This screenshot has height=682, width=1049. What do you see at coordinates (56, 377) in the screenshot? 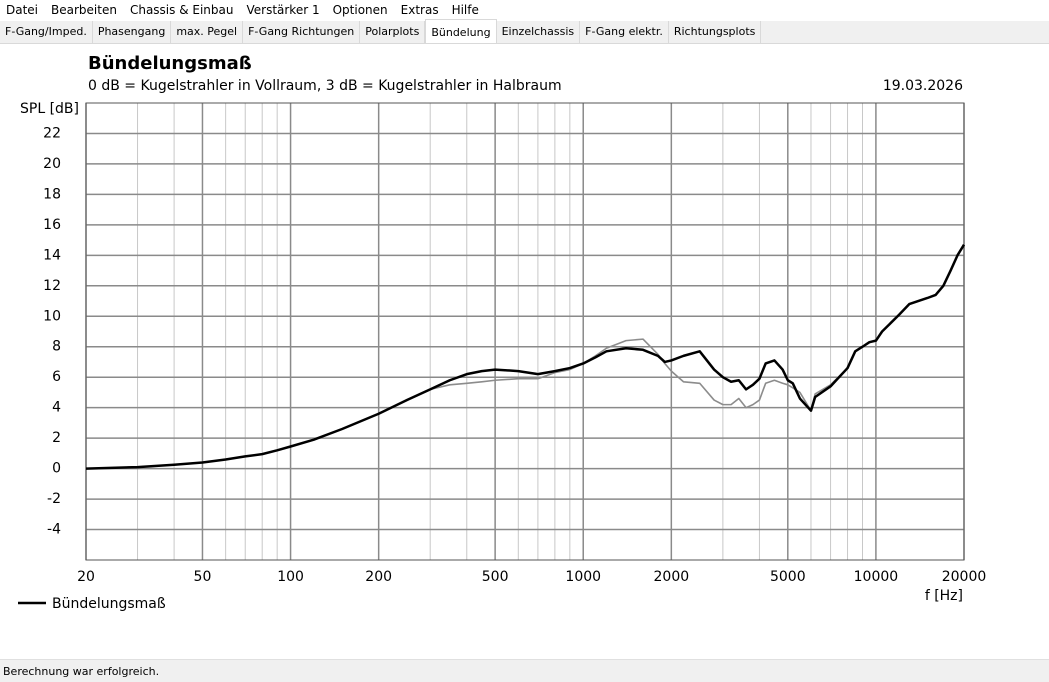
I see `y-tick-label: 6` at bounding box center [56, 377].